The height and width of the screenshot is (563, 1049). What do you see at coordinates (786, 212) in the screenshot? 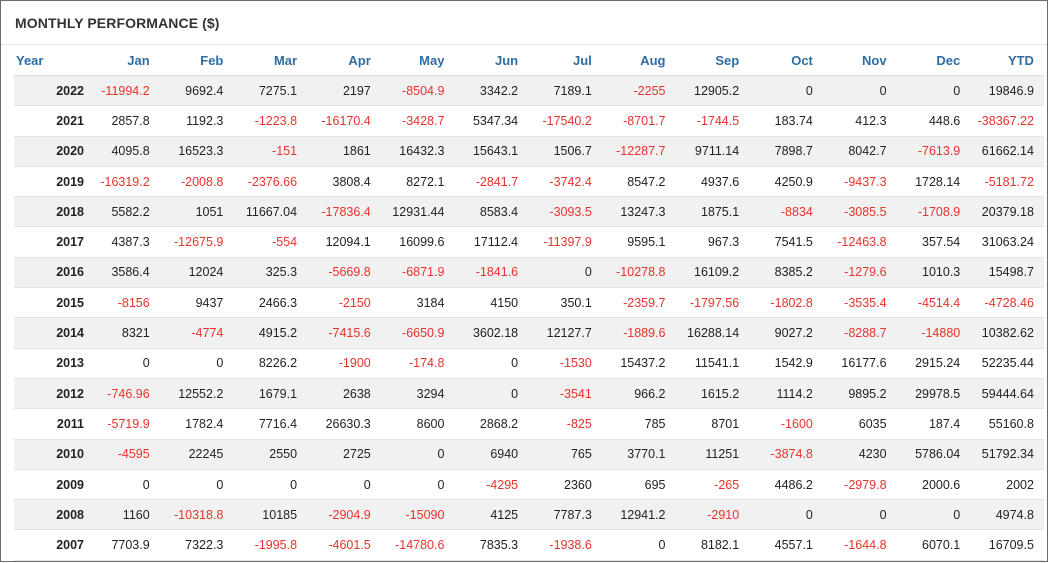
I see `month-cell: -8834` at bounding box center [786, 212].